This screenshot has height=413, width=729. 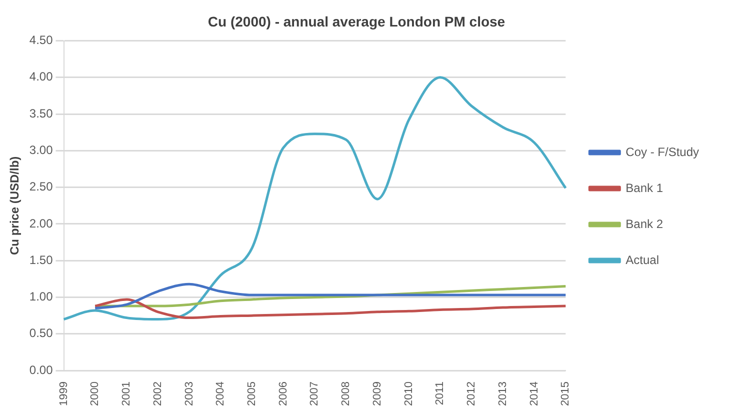 What do you see at coordinates (357, 21) in the screenshot?
I see `chart-title: Cu (2000) - annual average London PM close` at bounding box center [357, 21].